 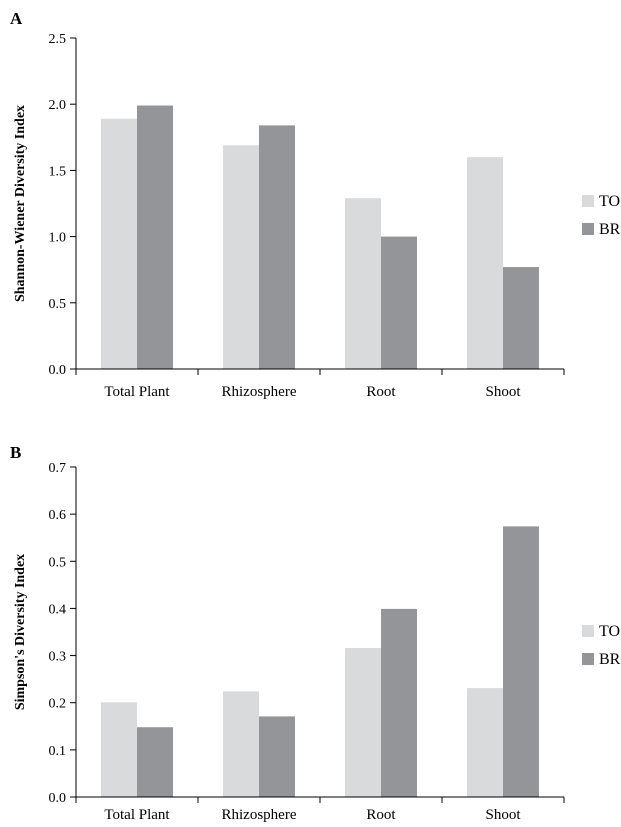 What do you see at coordinates (58, 704) in the screenshot?
I see `y-tick-label: 0.2` at bounding box center [58, 704].